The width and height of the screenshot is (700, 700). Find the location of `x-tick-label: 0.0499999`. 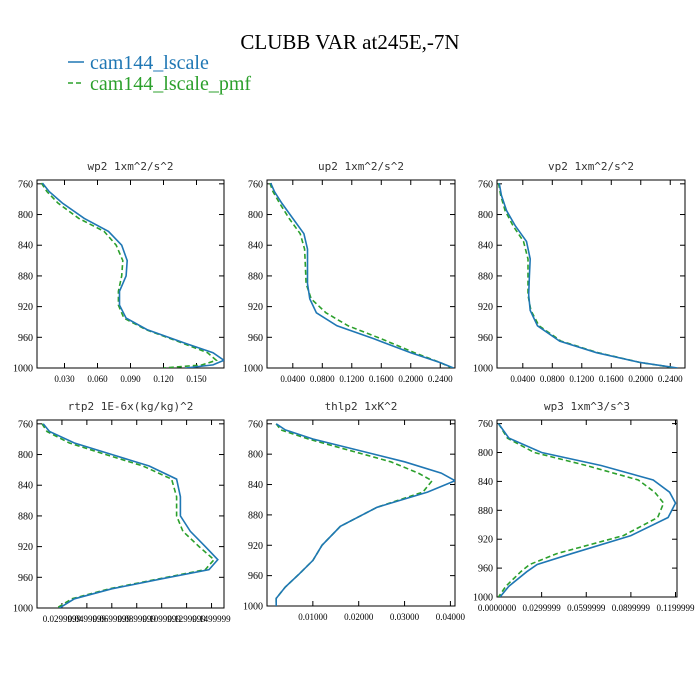

x-tick-label: 0.0499999 is located at coordinates (87, 619).